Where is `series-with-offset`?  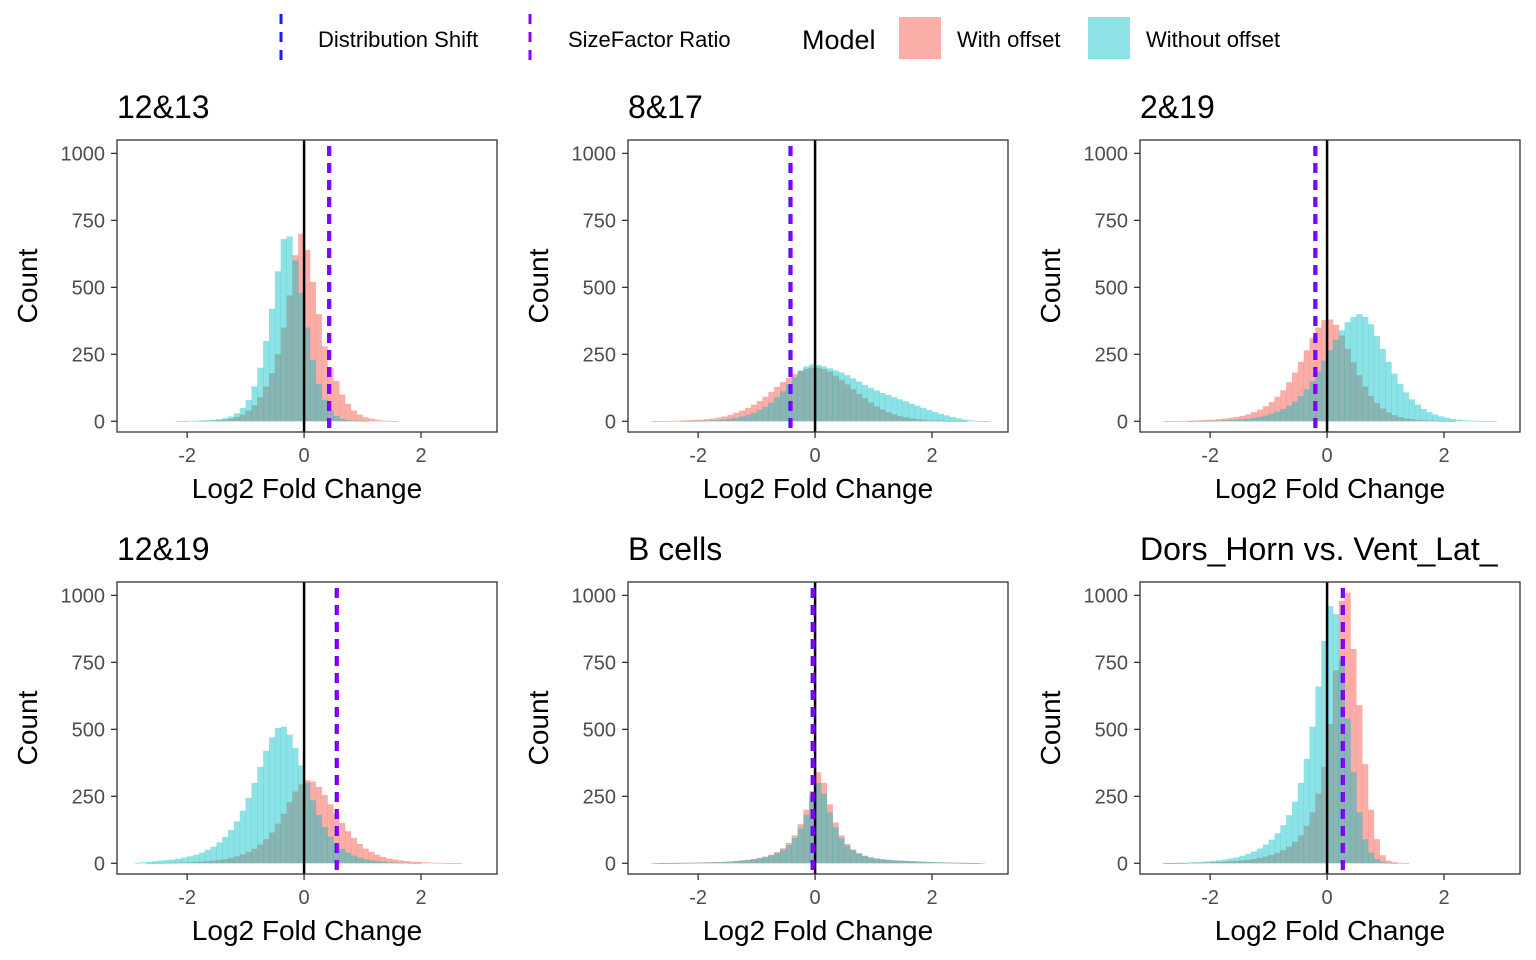
series-with-offset is located at coordinates (1309, 370).